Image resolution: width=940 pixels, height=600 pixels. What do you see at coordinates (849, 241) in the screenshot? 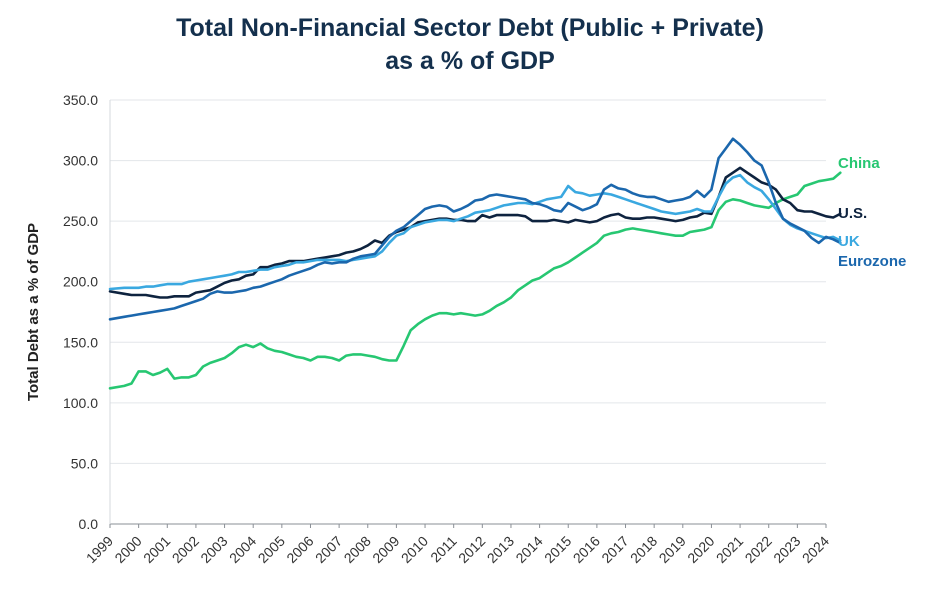
I see `series-label-uk: UK` at bounding box center [849, 241].